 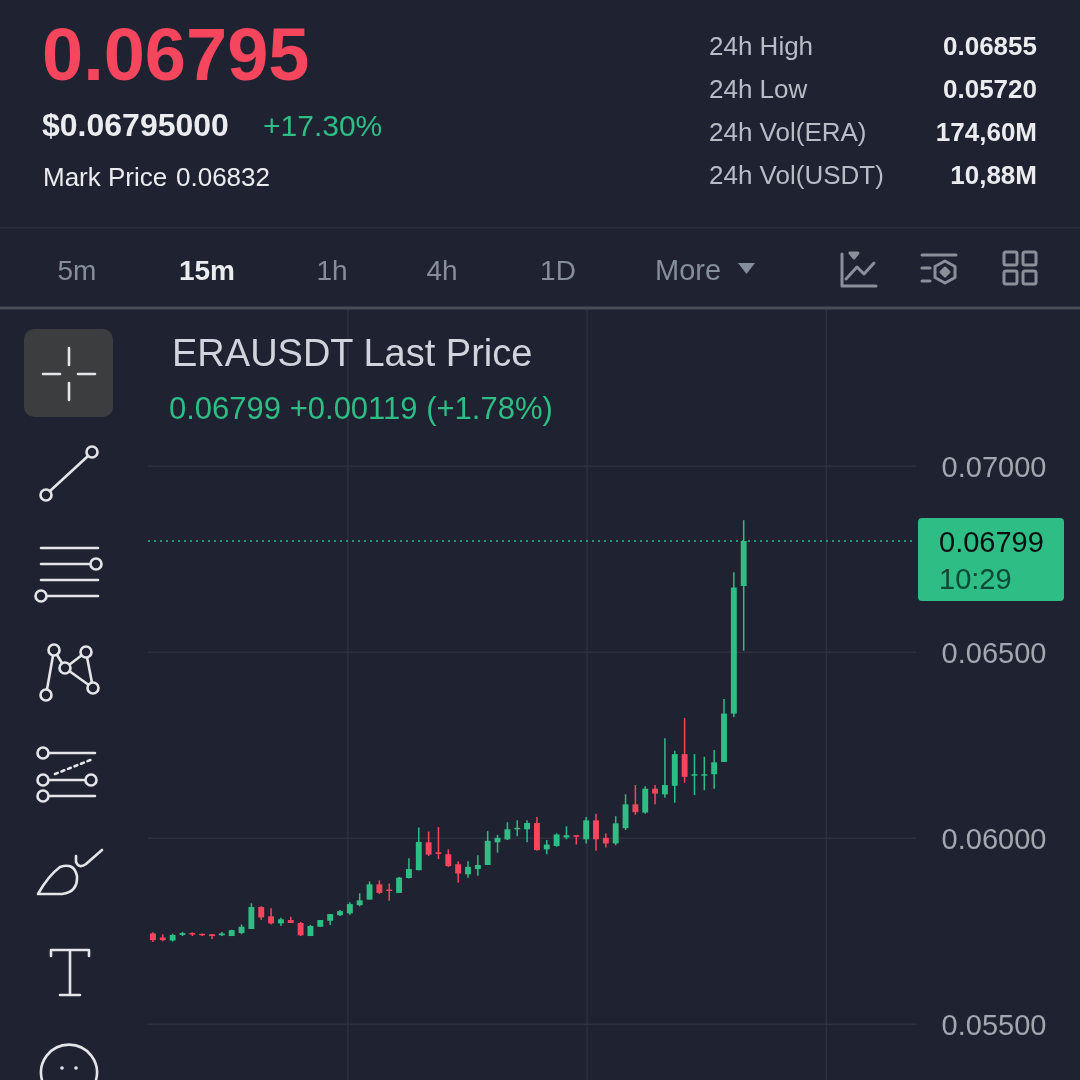 What do you see at coordinates (77, 270) in the screenshot?
I see `text: 5m` at bounding box center [77, 270].